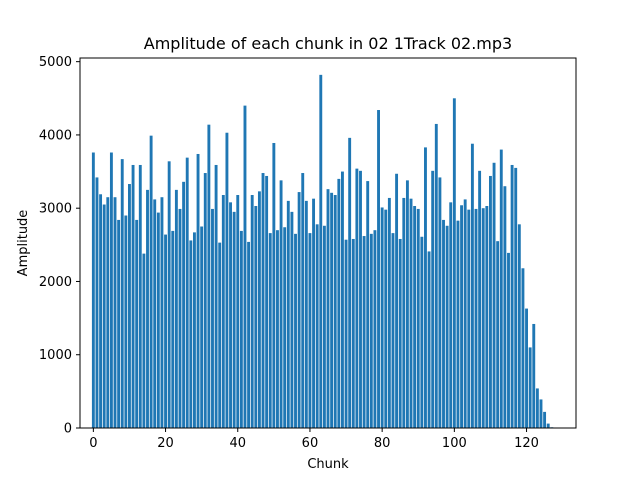  I want to click on y-axis-ticks: 0 1000 2000 3000 4000 5000, so click(59, 246).